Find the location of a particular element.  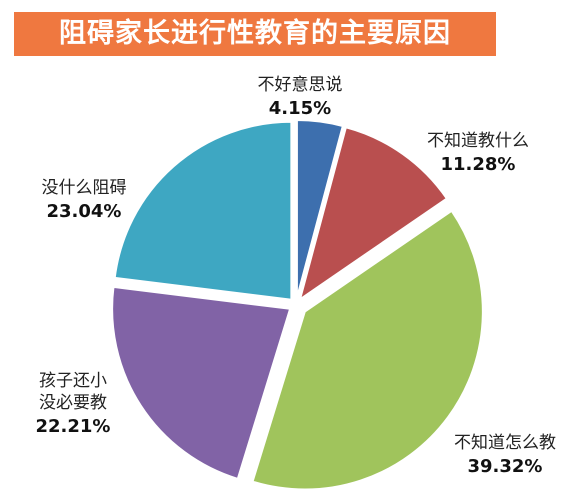

slice-value-1: 11.28% is located at coordinates (478, 164).